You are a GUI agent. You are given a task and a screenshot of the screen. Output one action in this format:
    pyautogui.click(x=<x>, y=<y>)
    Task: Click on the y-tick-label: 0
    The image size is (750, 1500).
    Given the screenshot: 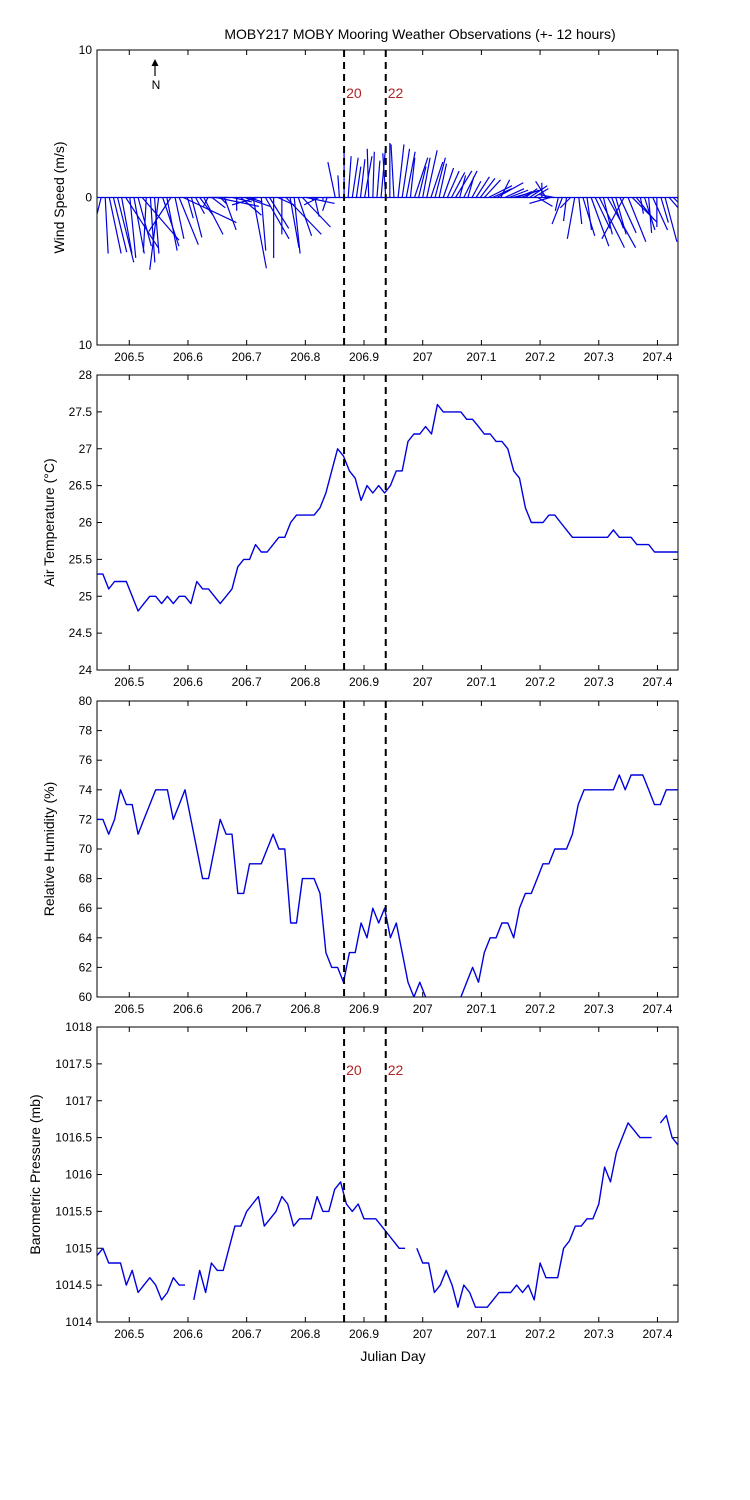 What is the action you would take?
    pyautogui.click(x=88, y=198)
    